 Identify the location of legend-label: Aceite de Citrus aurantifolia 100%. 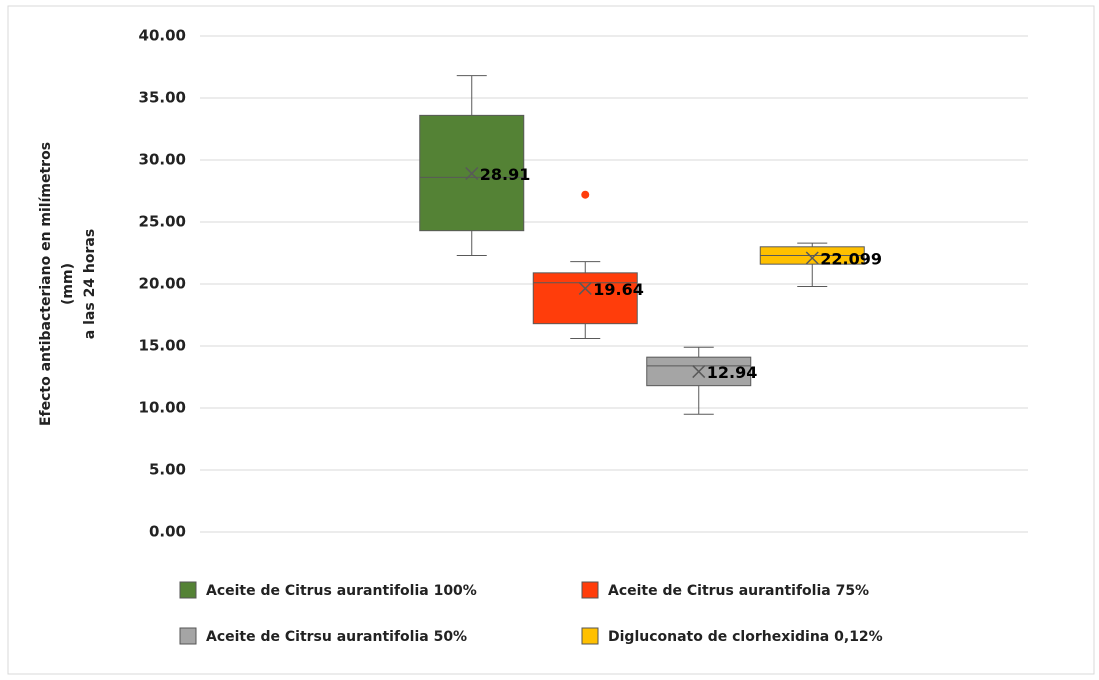
(341, 591).